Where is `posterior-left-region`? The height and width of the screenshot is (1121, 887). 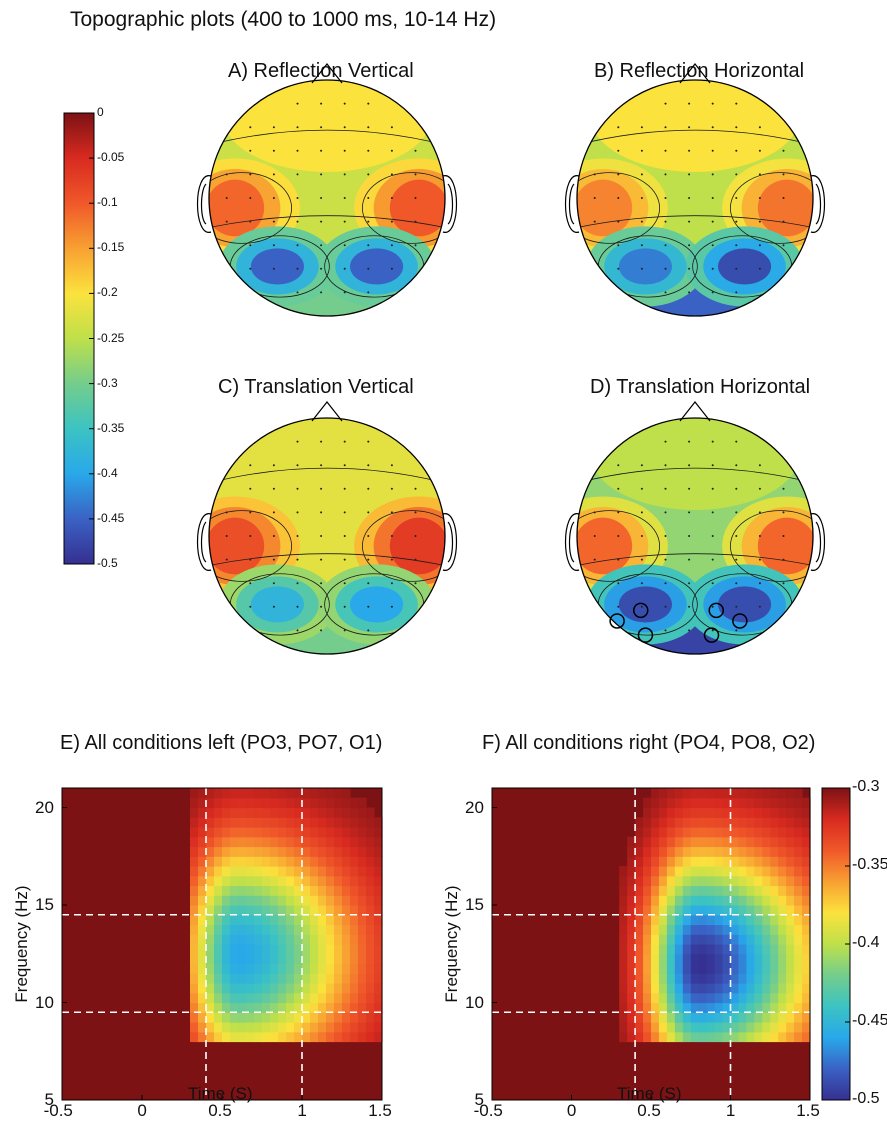 posterior-left-region is located at coordinates (277, 604).